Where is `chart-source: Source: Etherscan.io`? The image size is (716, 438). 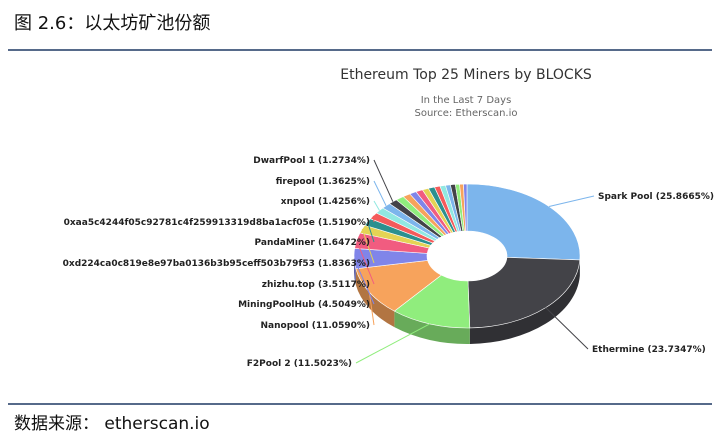
chart-source: Source: Etherscan.io is located at coordinates (466, 113).